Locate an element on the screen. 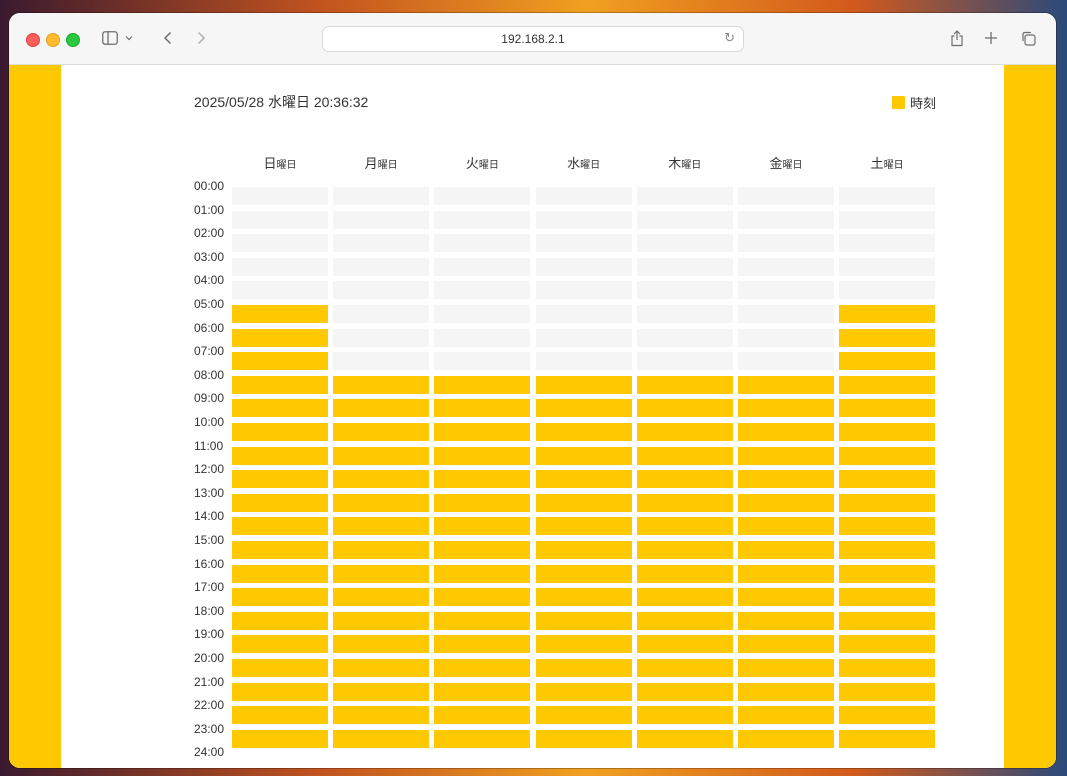  tab-overview-icon is located at coordinates (1028, 38).